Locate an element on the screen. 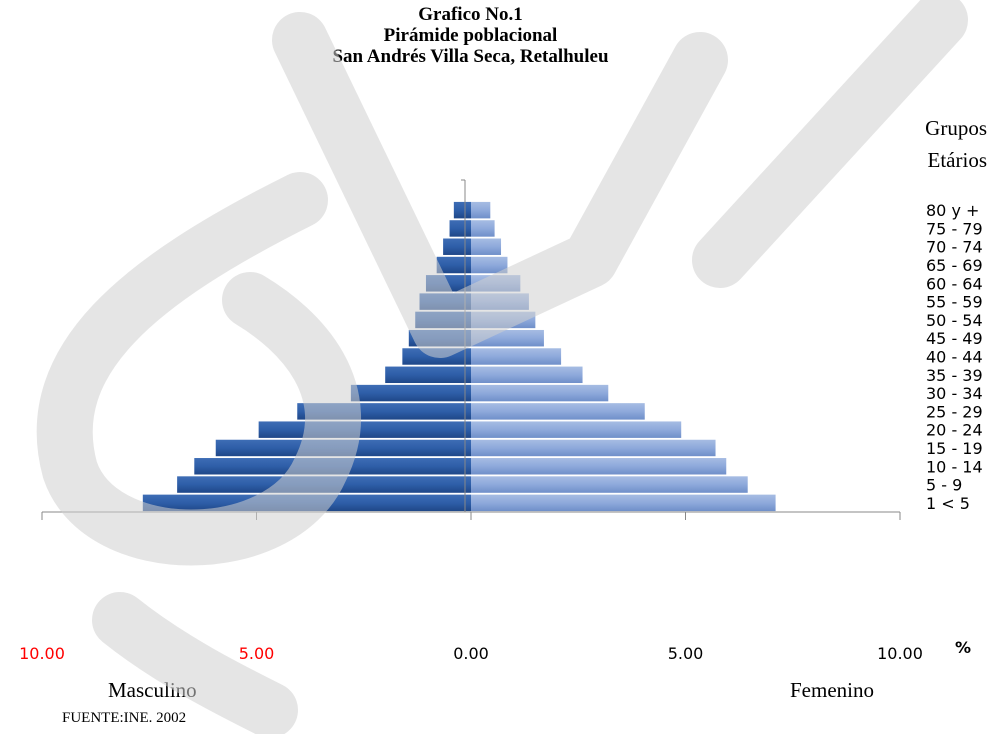 The image size is (1001, 734). x-tick-label-4: 10.00 is located at coordinates (900, 653).